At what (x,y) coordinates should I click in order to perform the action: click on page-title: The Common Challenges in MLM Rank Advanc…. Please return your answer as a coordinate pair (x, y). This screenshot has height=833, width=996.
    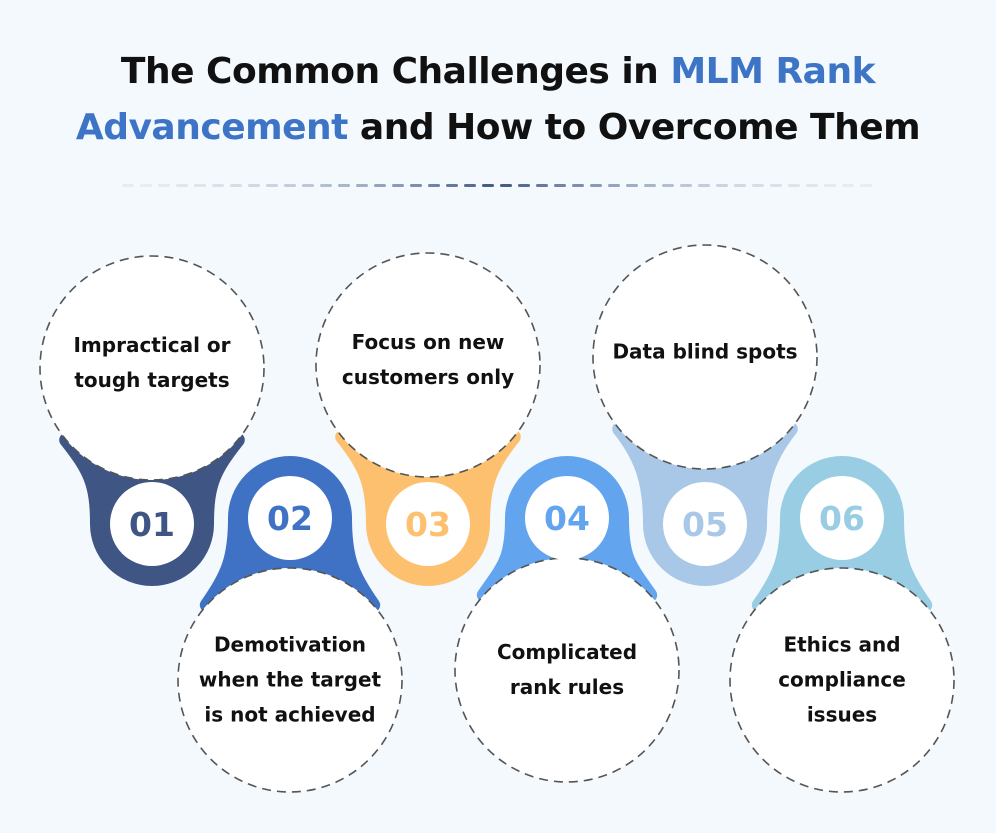
    Looking at the image, I should click on (498, 100).